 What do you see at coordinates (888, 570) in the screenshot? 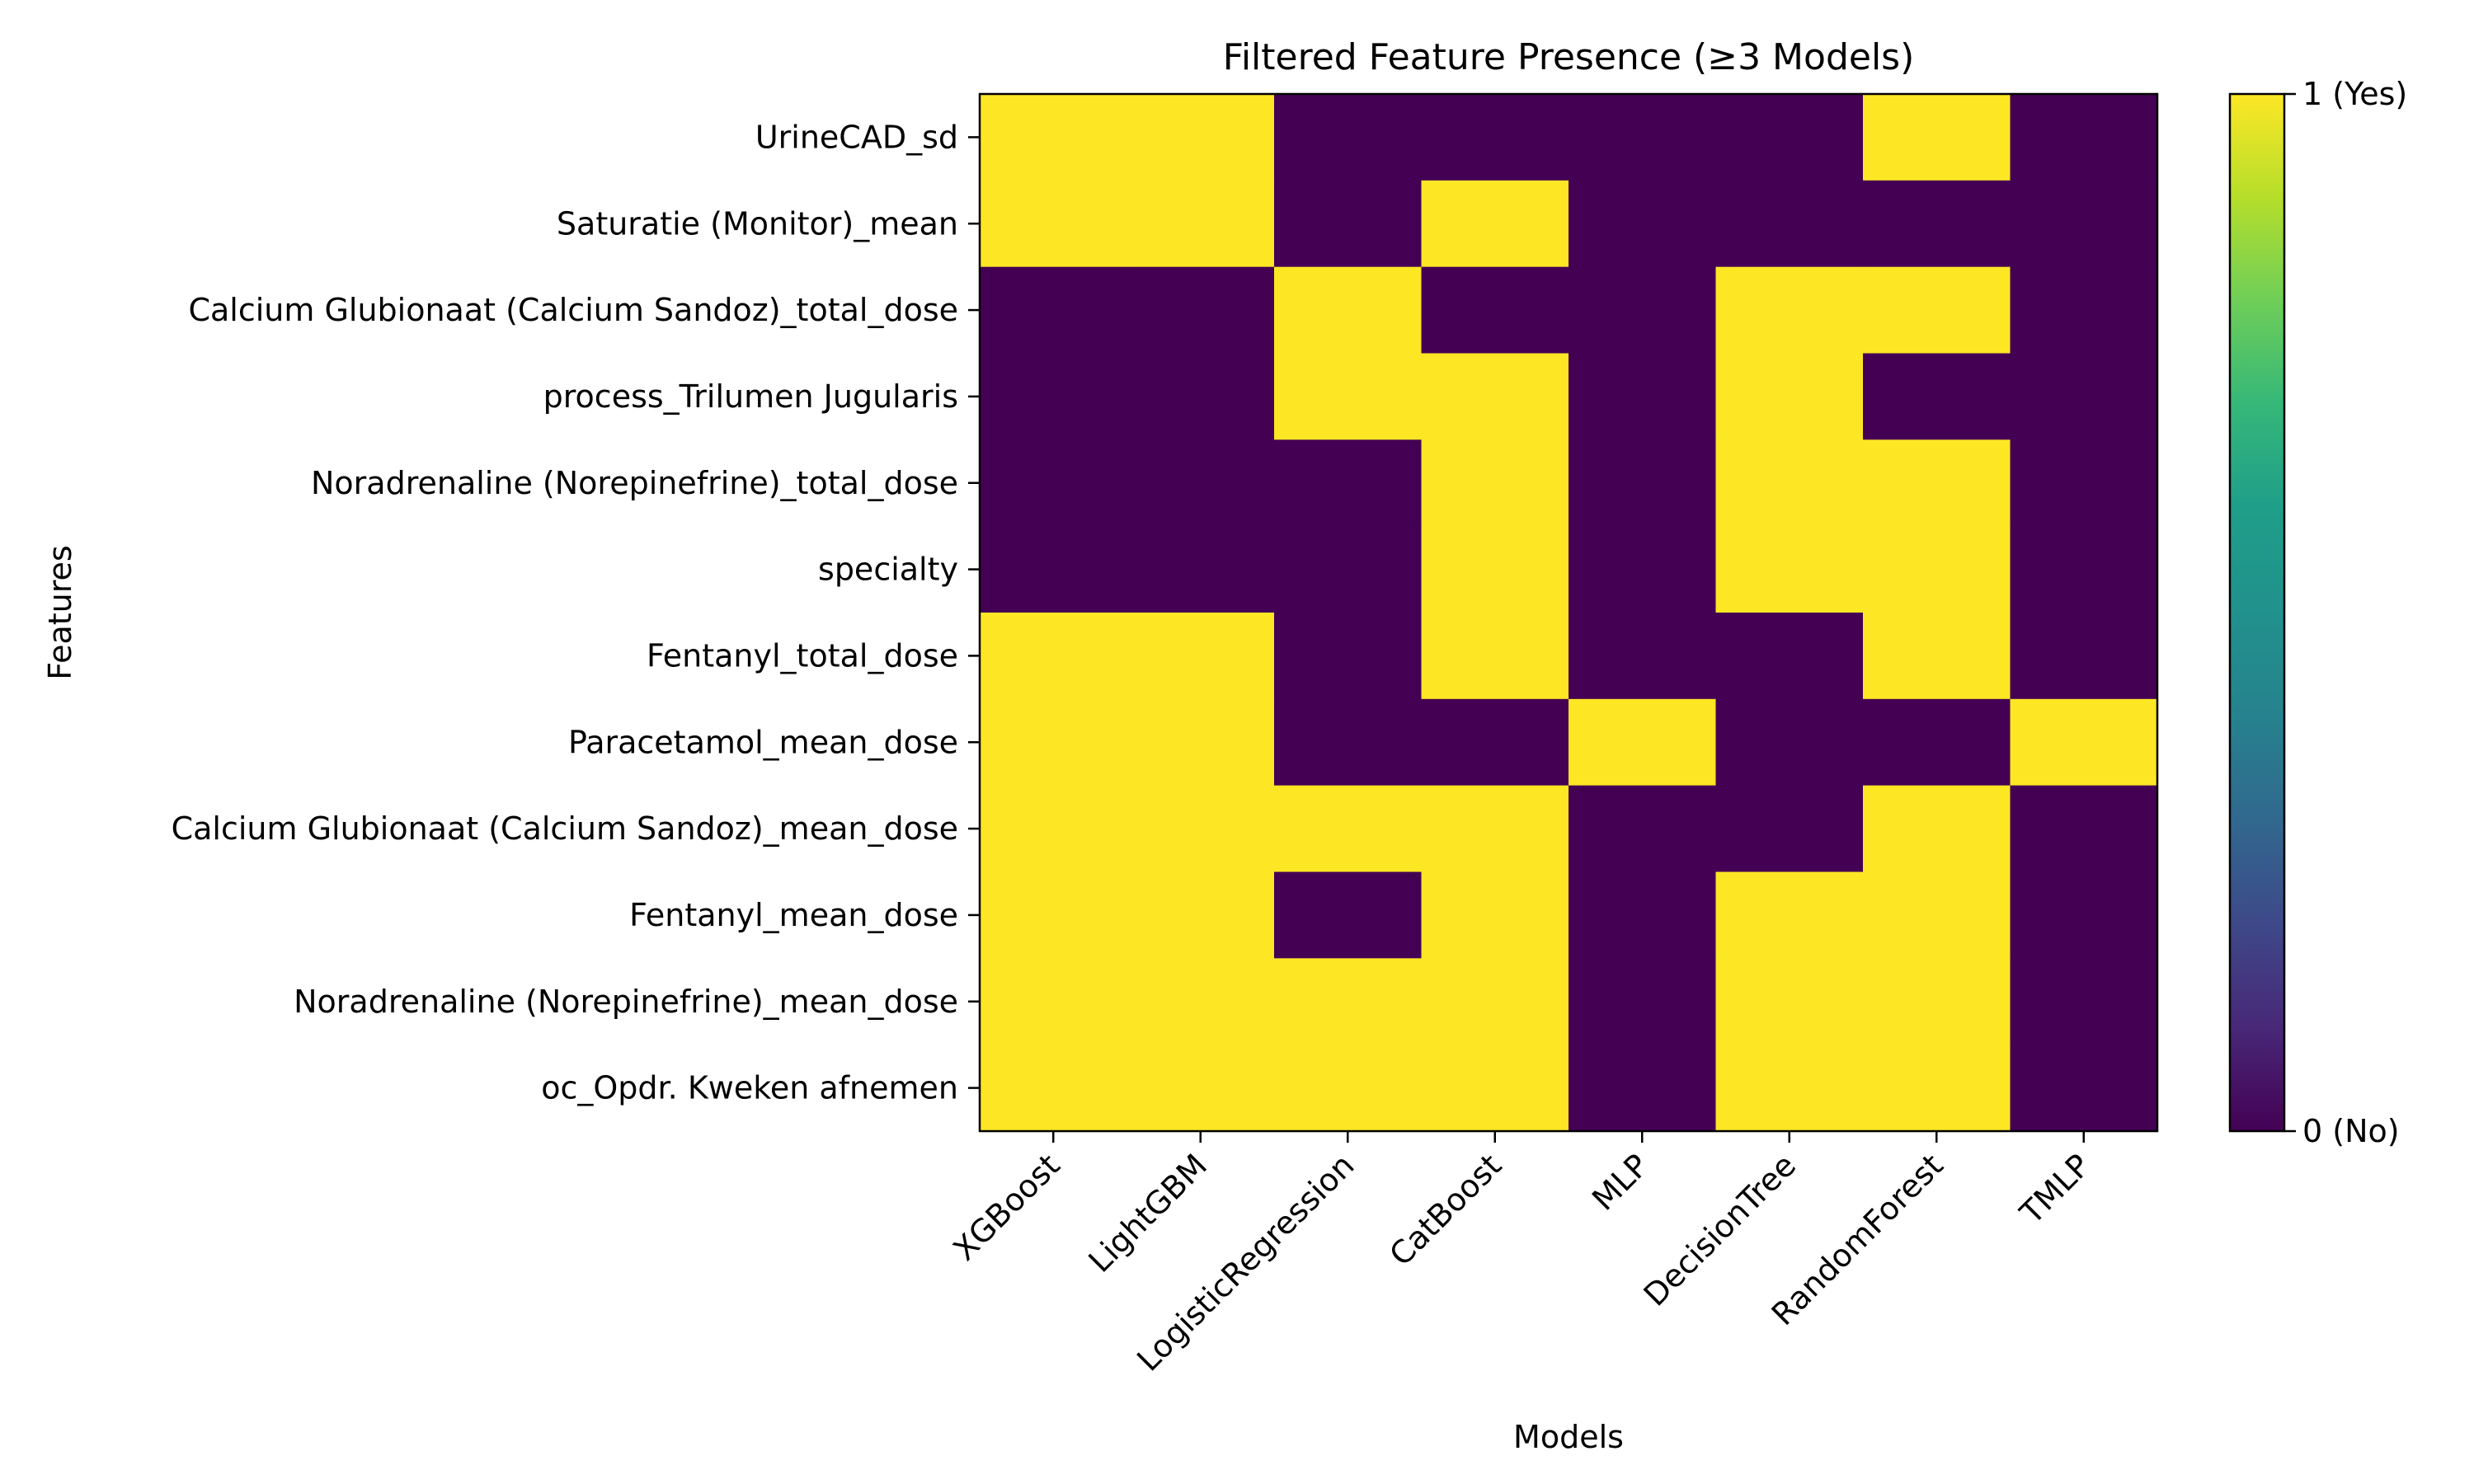
I see `y-tick-label: specialty` at bounding box center [888, 570].